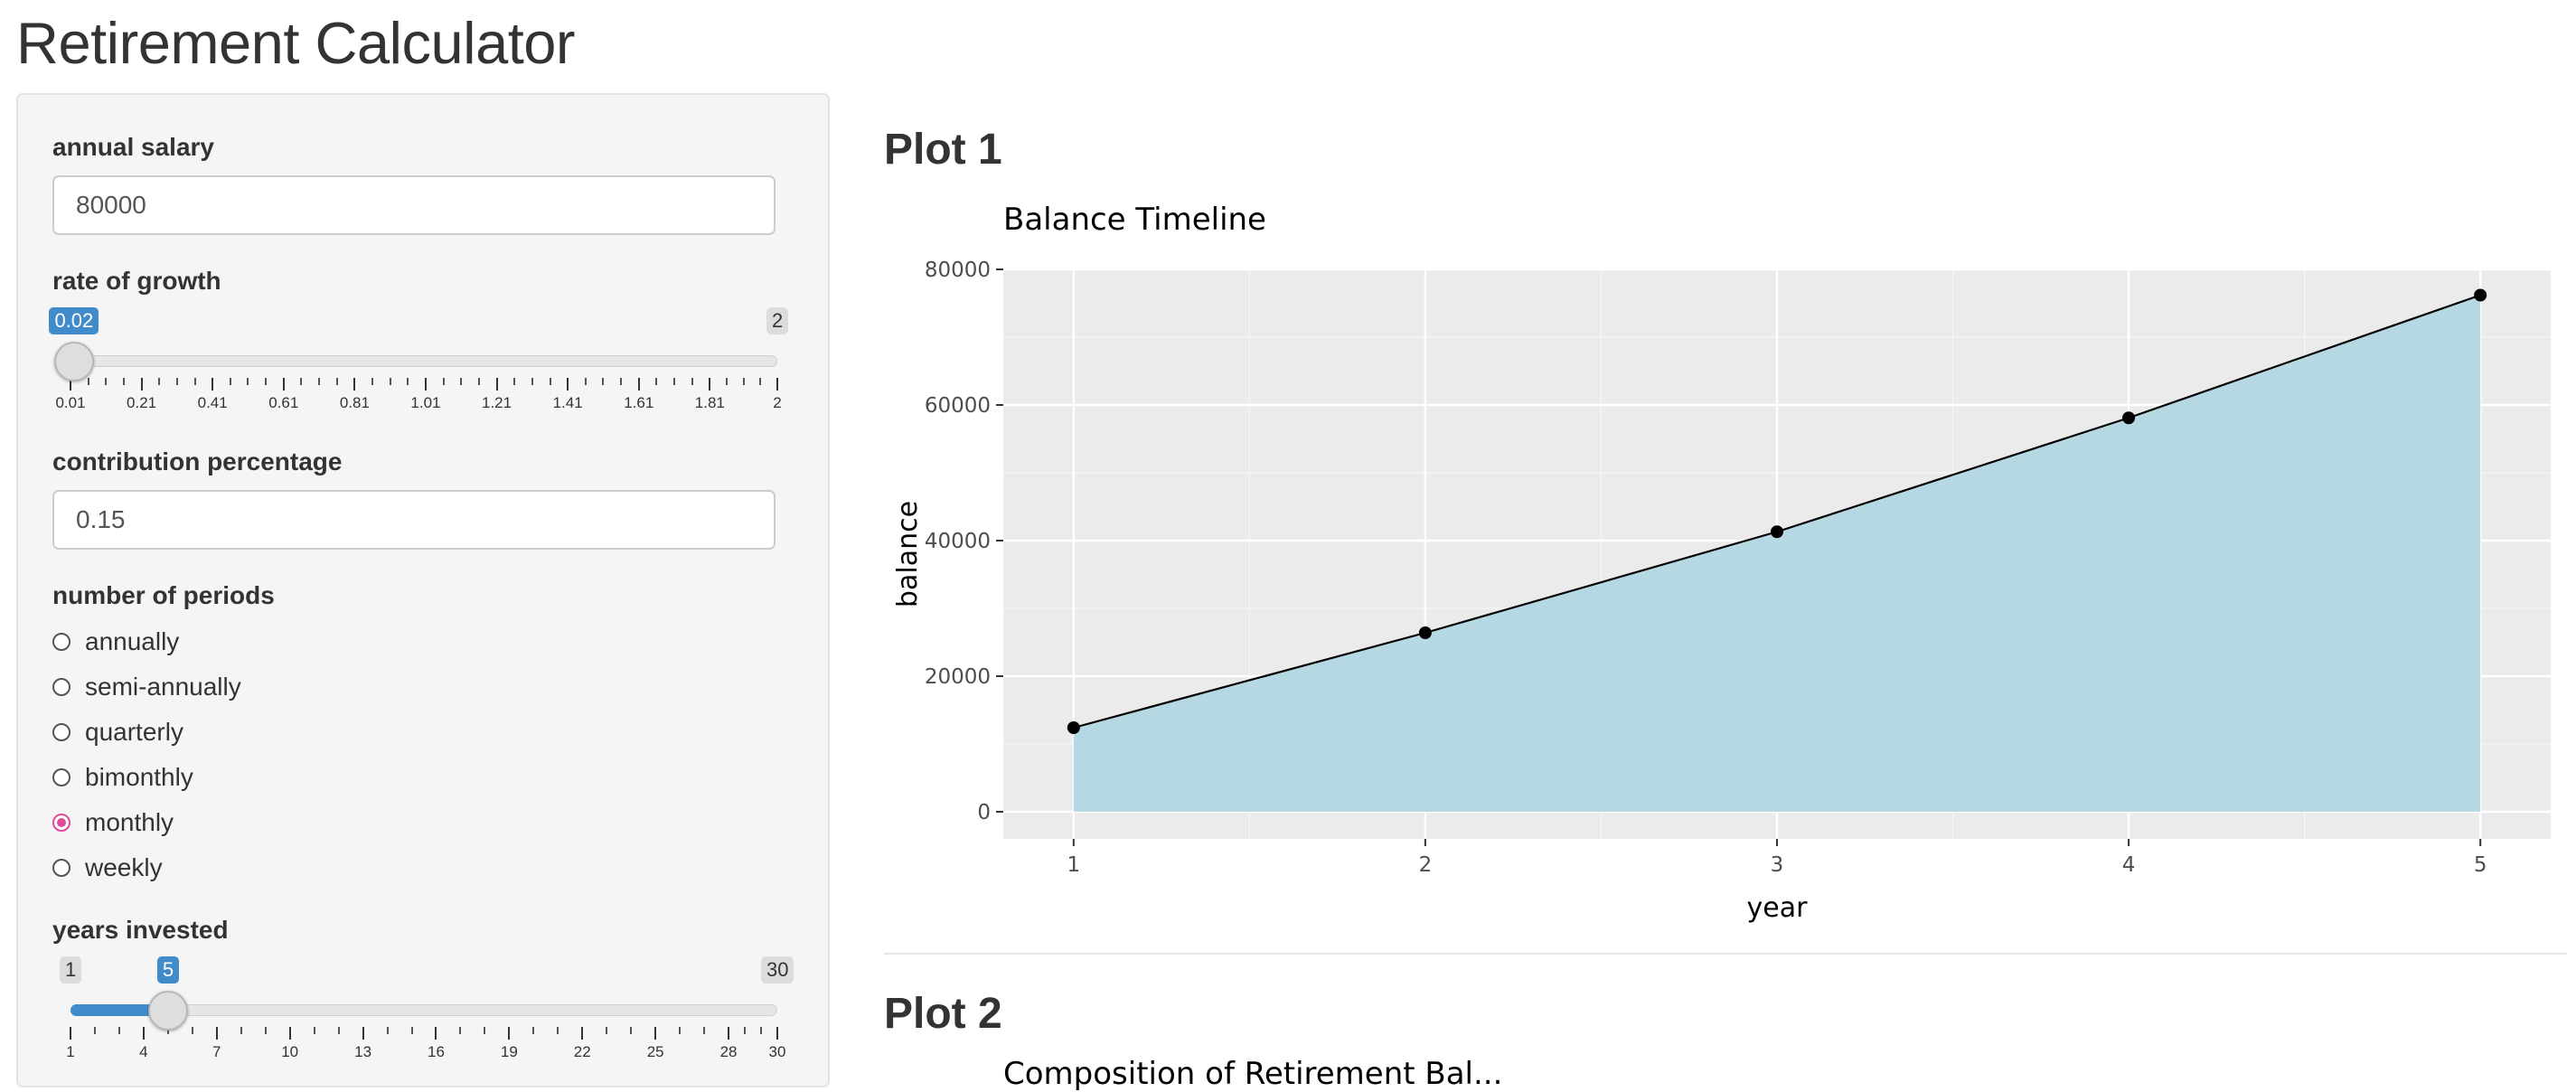 The image size is (2576, 1092). What do you see at coordinates (116, 642) in the screenshot?
I see `radio-option-annually: annually` at bounding box center [116, 642].